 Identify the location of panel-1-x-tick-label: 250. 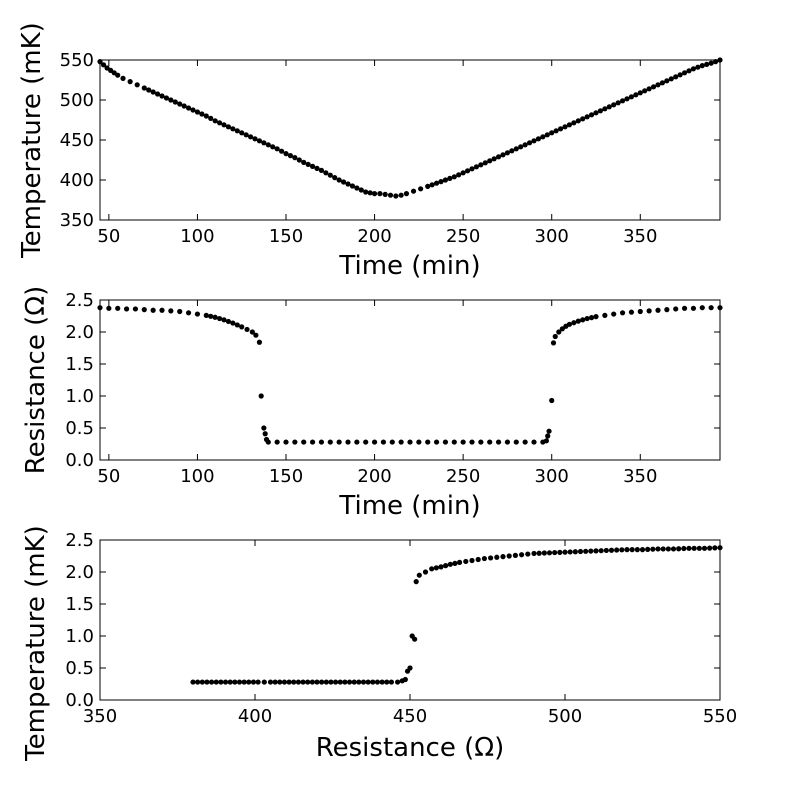
(463, 236).